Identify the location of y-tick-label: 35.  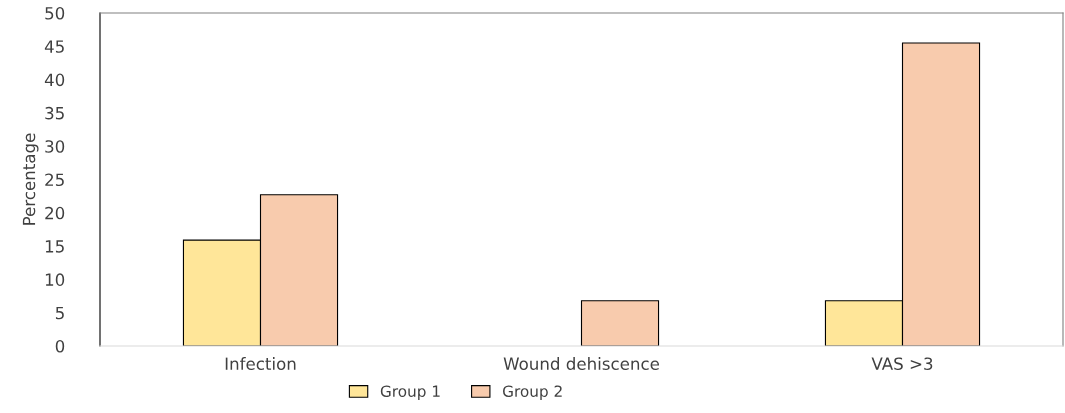
(54, 113).